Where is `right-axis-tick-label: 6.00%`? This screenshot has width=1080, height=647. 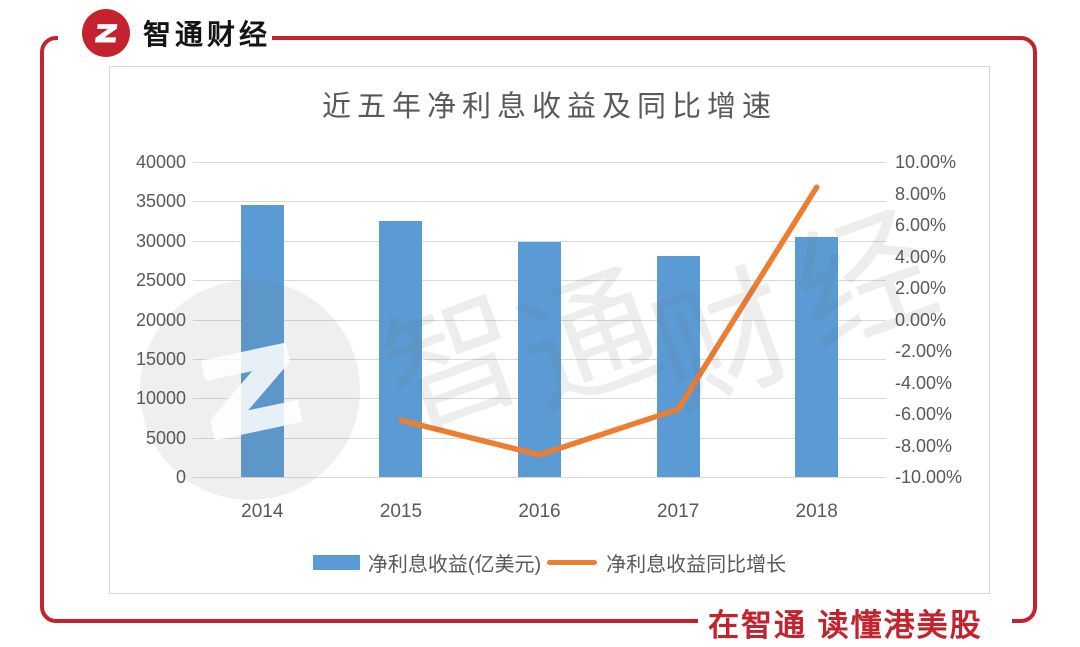
right-axis-tick-label: 6.00% is located at coordinates (921, 225).